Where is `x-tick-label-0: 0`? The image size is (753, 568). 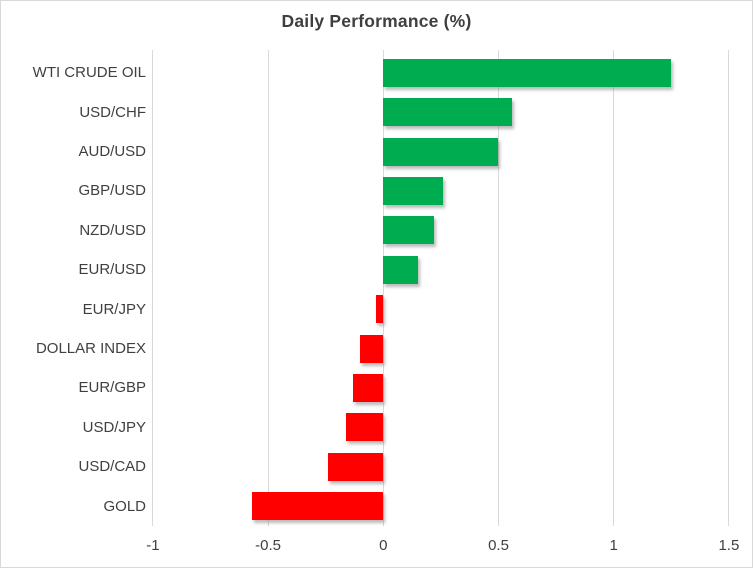 x-tick-label-0: 0 is located at coordinates (383, 545).